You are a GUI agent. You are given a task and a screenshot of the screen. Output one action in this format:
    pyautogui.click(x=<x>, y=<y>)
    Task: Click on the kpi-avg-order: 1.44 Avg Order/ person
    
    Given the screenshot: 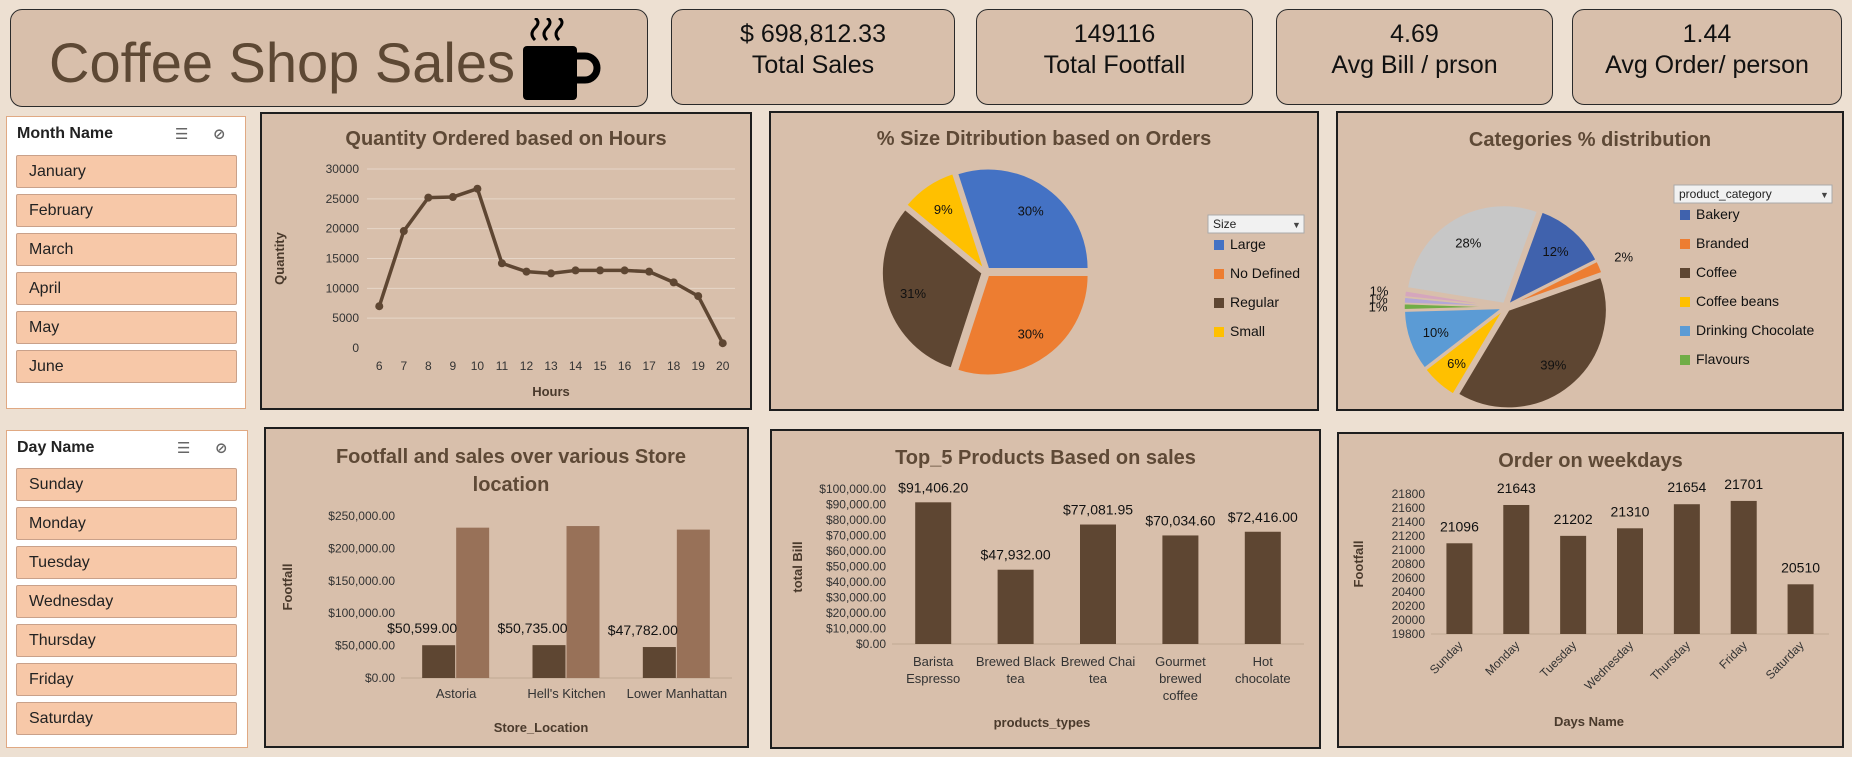 What is the action you would take?
    pyautogui.click(x=1707, y=57)
    